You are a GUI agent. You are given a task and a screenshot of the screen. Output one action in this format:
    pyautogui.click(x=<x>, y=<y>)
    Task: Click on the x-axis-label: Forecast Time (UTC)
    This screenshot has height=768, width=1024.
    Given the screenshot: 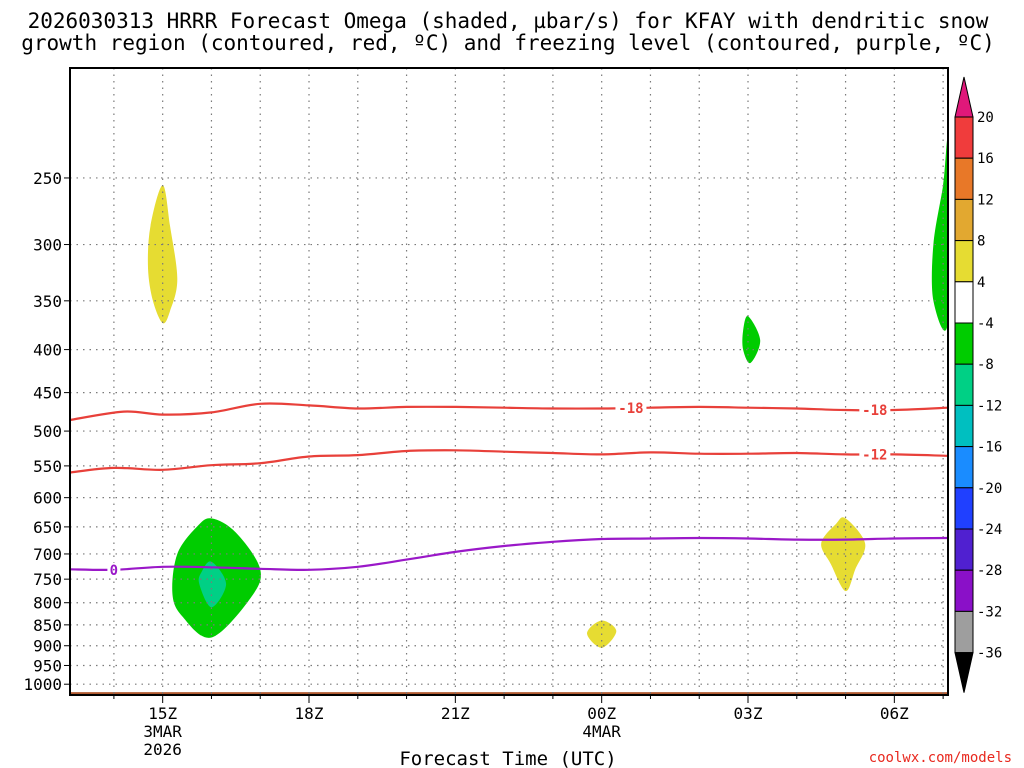 What is the action you would take?
    pyautogui.click(x=507, y=758)
    